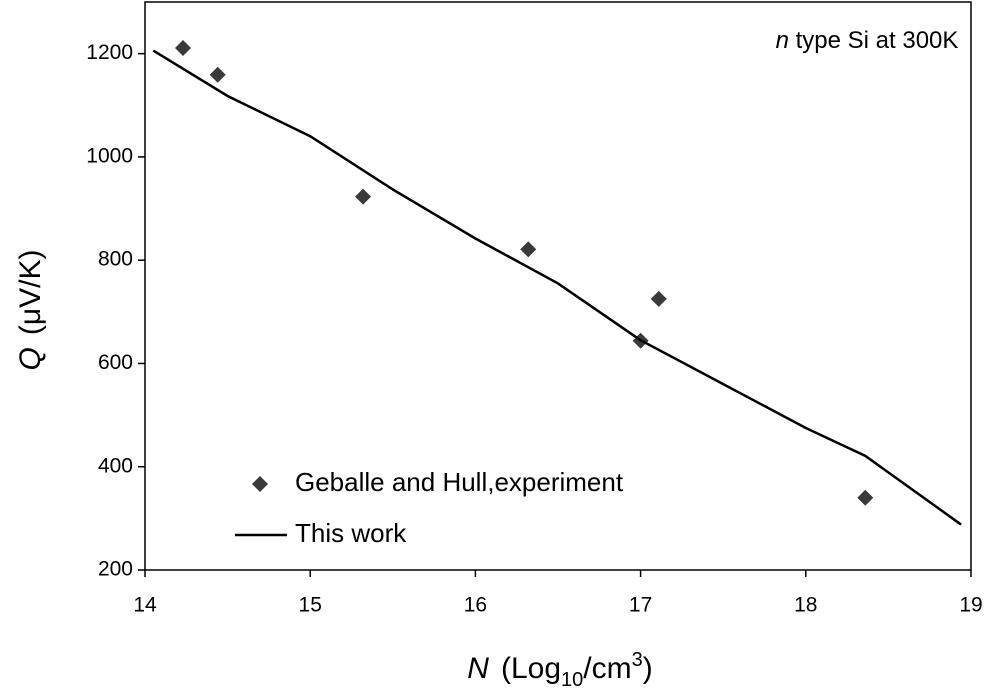  What do you see at coordinates (30, 293) in the screenshot?
I see `y-label-unit: (μV/K)` at bounding box center [30, 293].